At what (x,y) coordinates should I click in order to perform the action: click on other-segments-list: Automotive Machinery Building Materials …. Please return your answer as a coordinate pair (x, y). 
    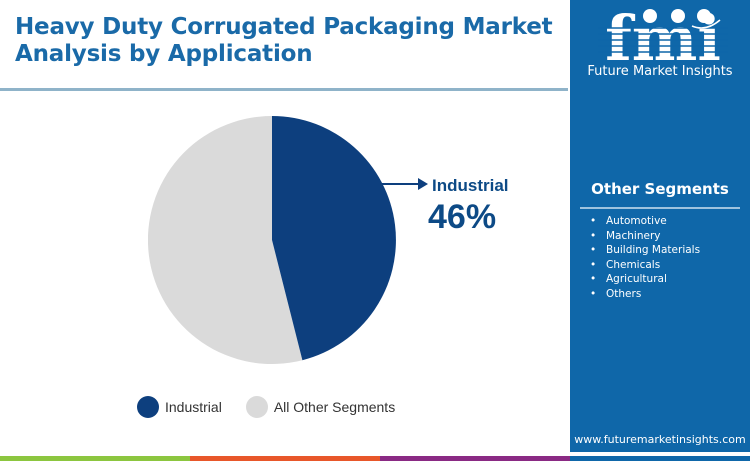
    Looking at the image, I should click on (645, 257).